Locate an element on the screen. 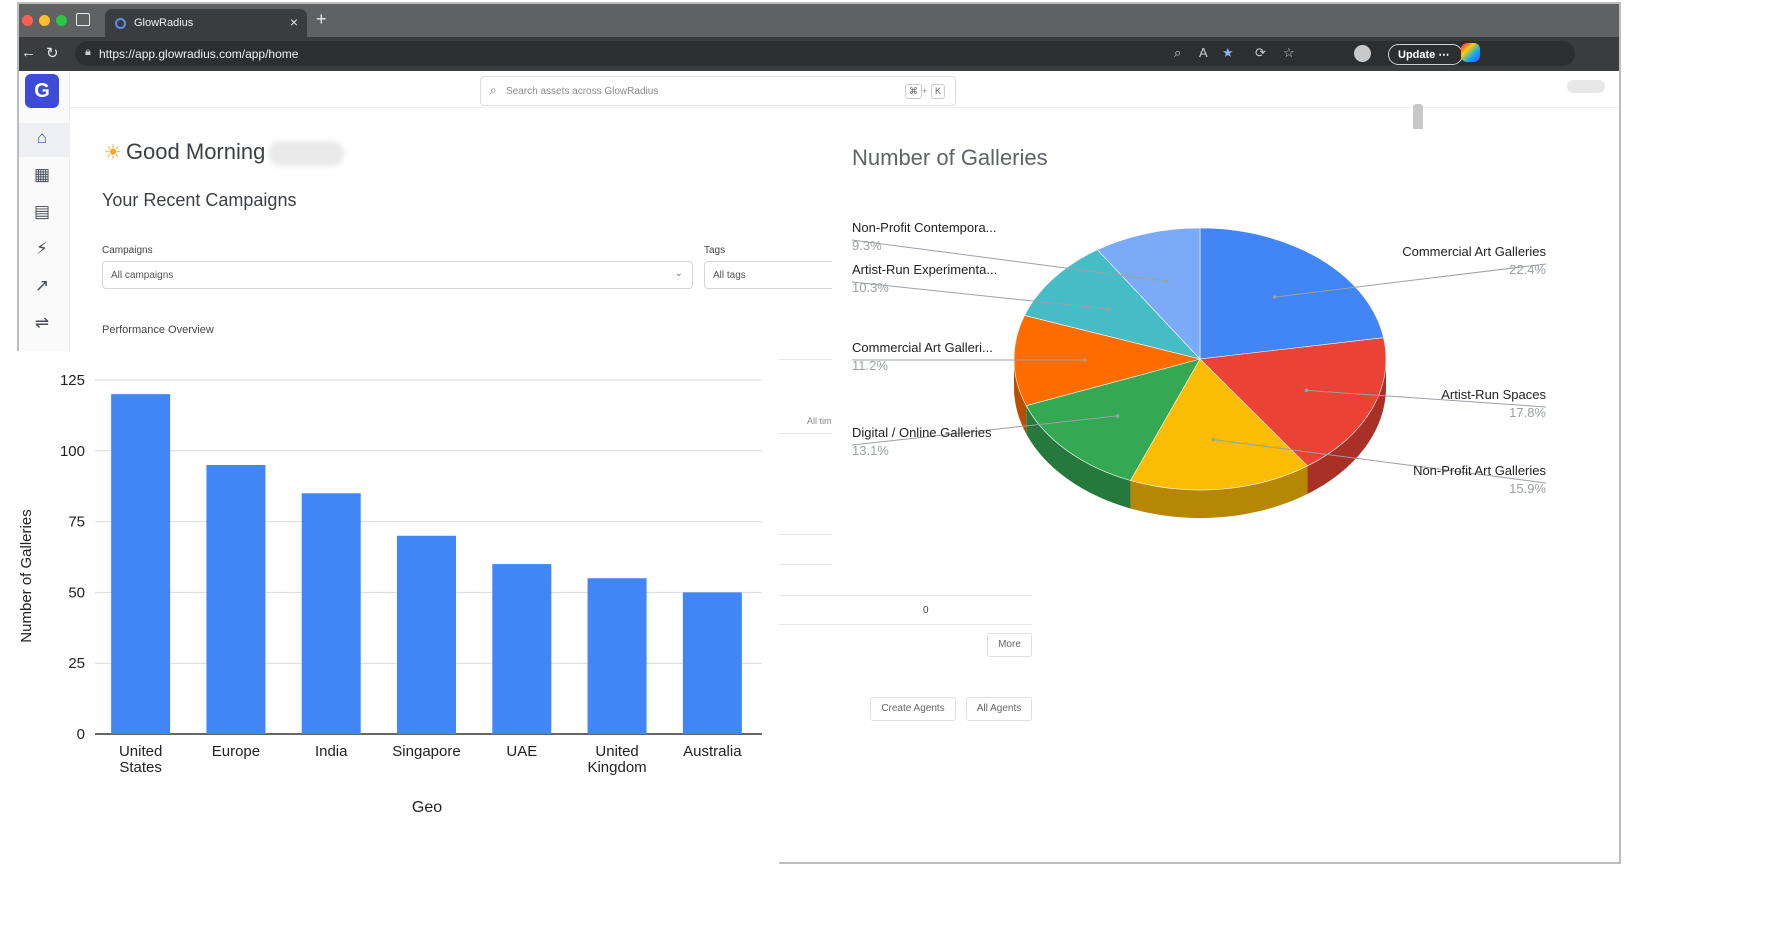 The height and width of the screenshot is (944, 1772). x-tick-label: UAE is located at coordinates (521, 751).